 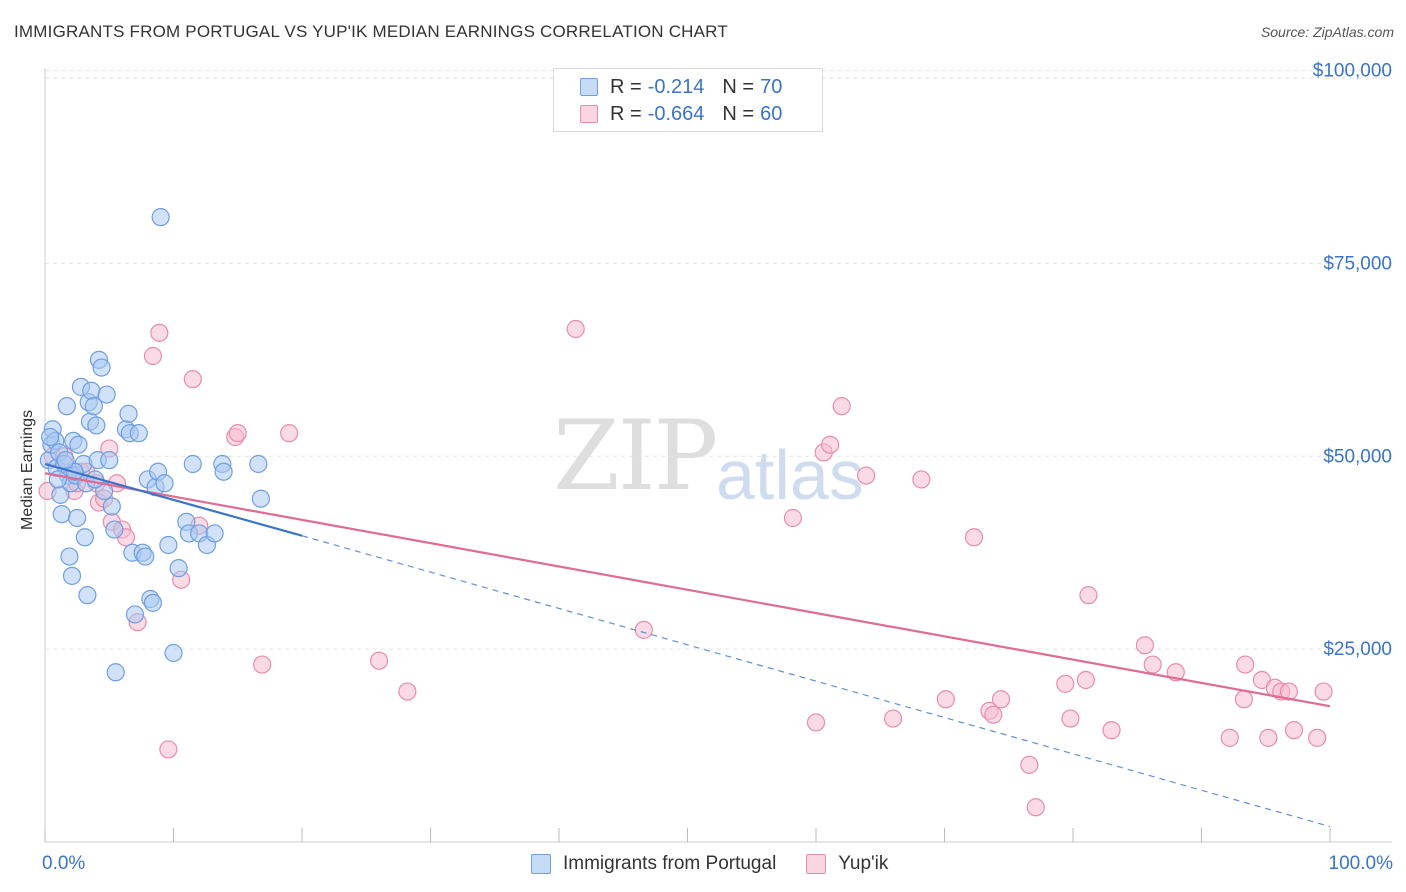 What do you see at coordinates (676, 113) in the screenshot?
I see `r-value-yupik: -0.664` at bounding box center [676, 113].